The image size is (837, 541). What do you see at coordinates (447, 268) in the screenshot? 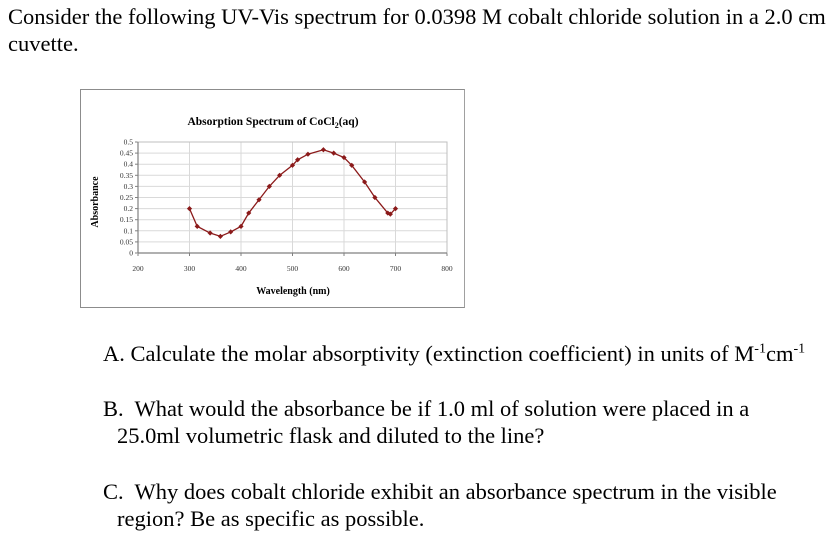
I see `x-tick-label: 800` at bounding box center [447, 268].